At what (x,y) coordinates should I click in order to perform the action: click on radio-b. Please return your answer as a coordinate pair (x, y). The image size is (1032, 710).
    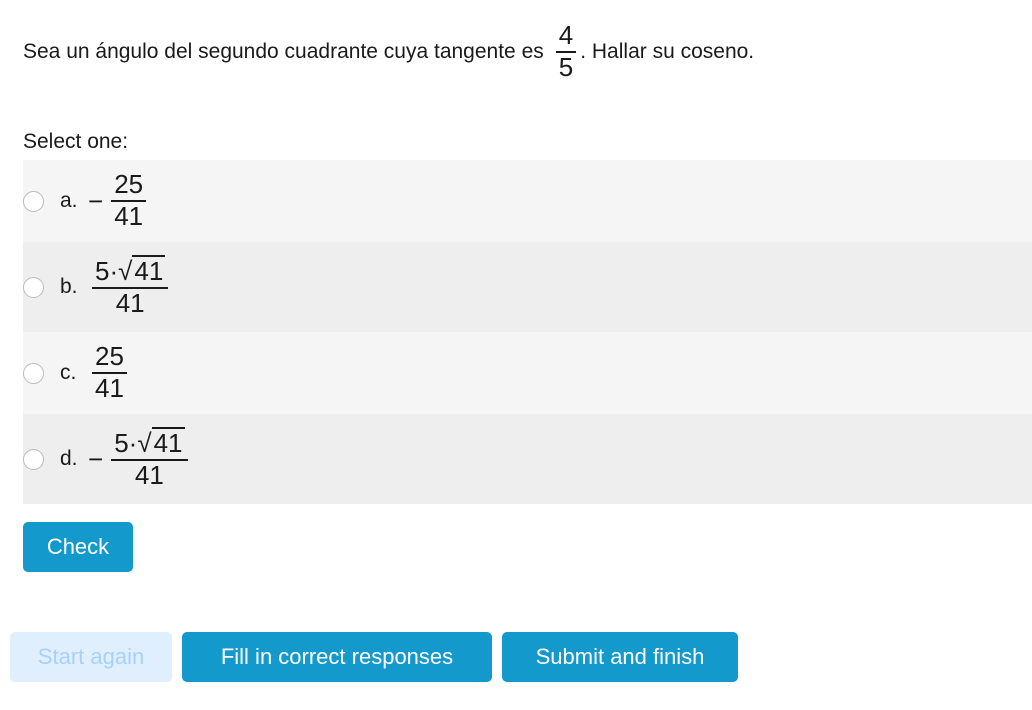
    Looking at the image, I should click on (33, 287).